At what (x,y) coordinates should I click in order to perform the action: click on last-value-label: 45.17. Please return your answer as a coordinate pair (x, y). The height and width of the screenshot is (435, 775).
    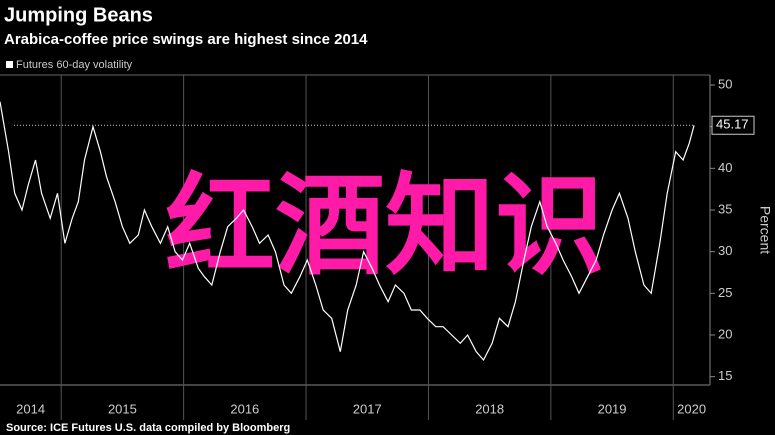
    Looking at the image, I should click on (732, 124).